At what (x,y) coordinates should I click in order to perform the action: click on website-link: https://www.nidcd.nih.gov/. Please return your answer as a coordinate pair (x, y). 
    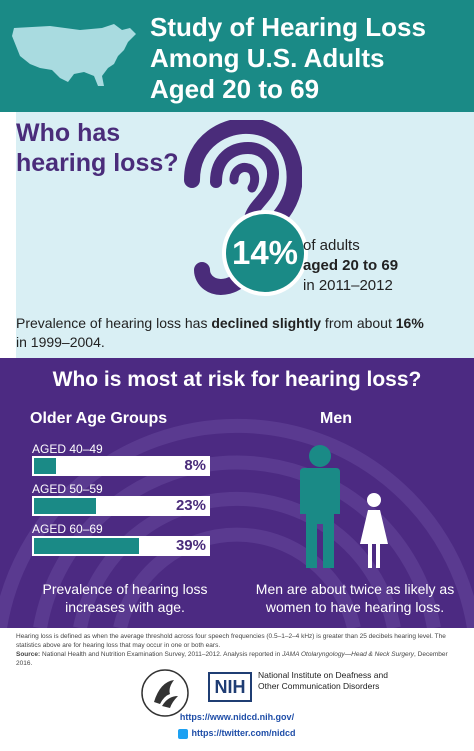
    Looking at the image, I should click on (237, 717).